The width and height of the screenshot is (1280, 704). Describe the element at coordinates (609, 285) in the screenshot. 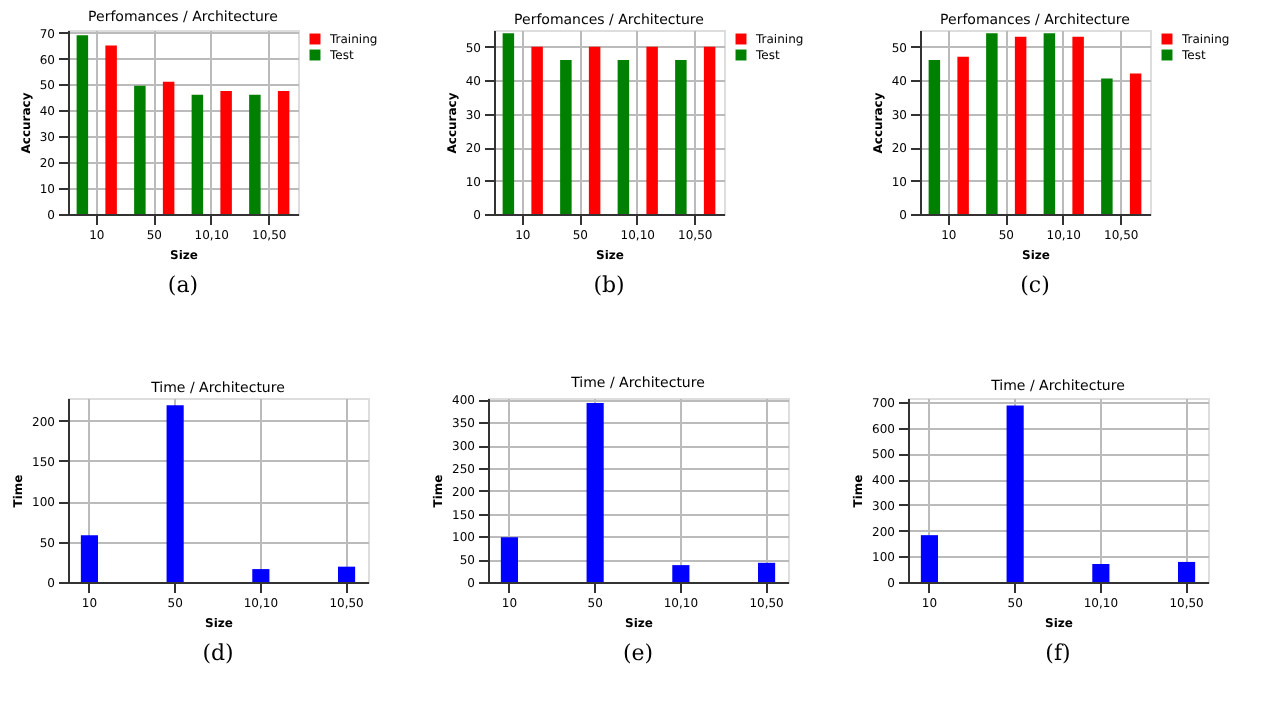

I see `text: (b)` at that location.